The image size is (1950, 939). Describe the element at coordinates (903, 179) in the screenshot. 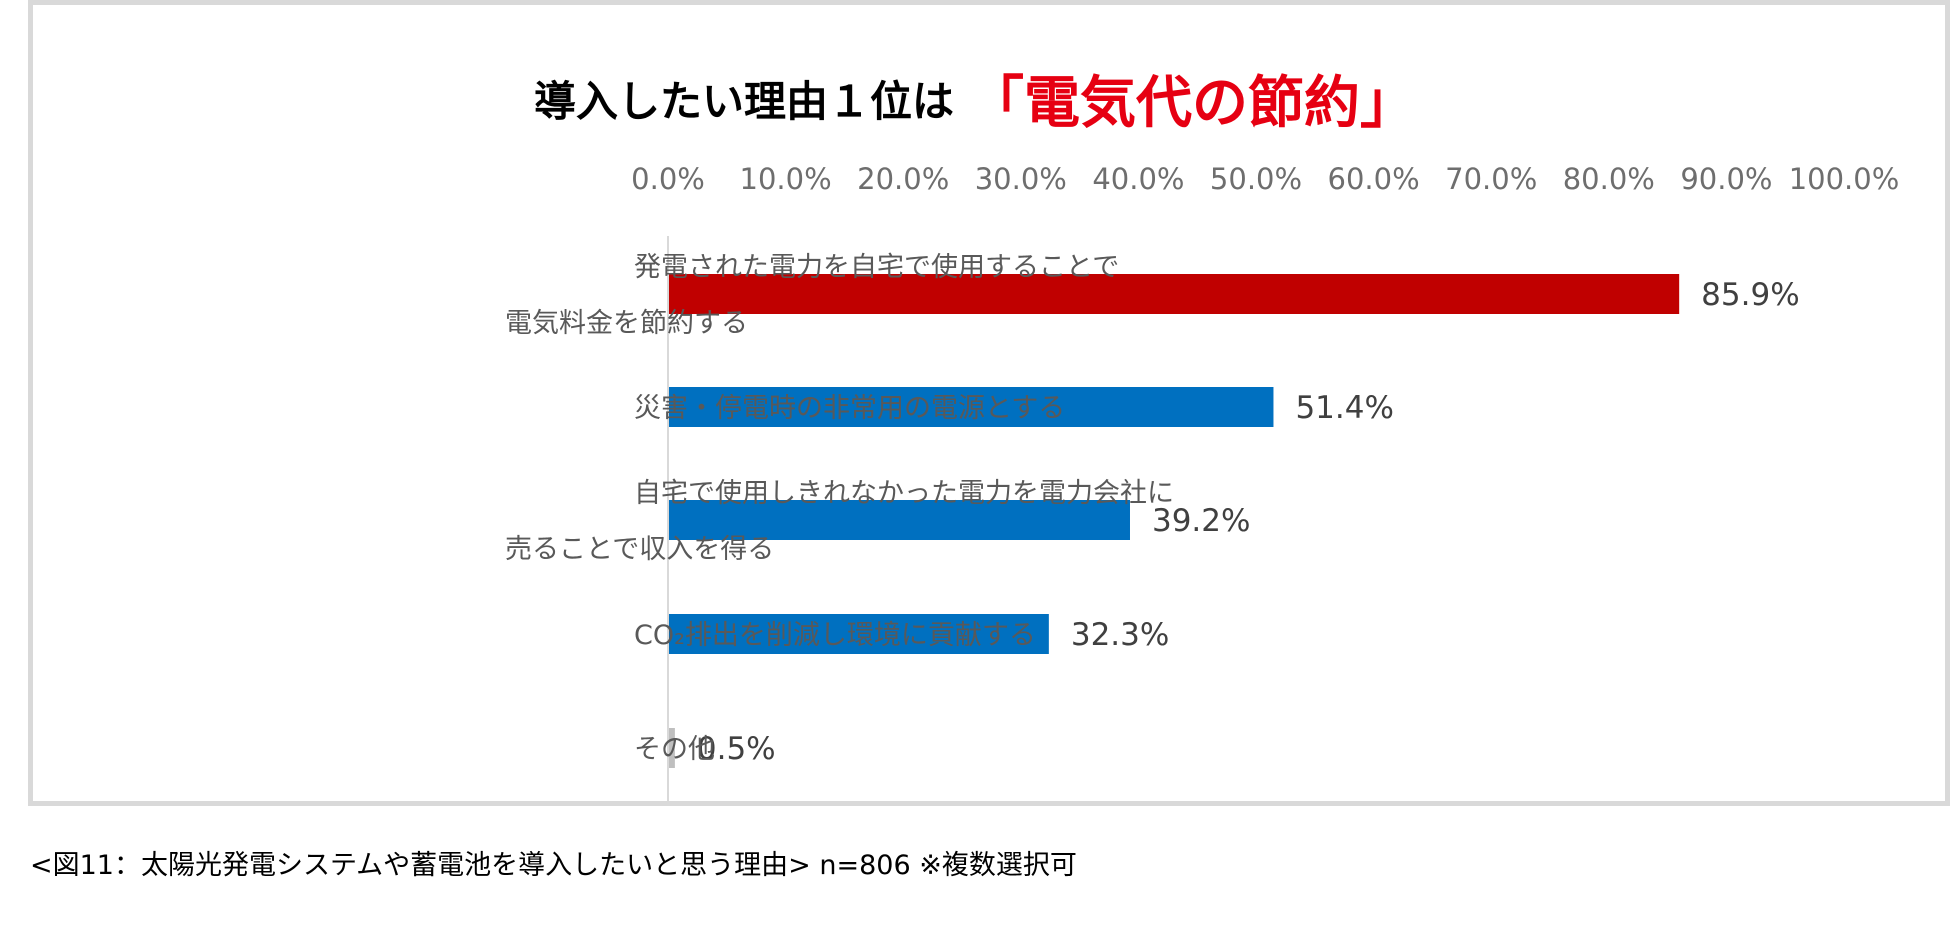

I see `x-tick-label: 20.0%` at that location.